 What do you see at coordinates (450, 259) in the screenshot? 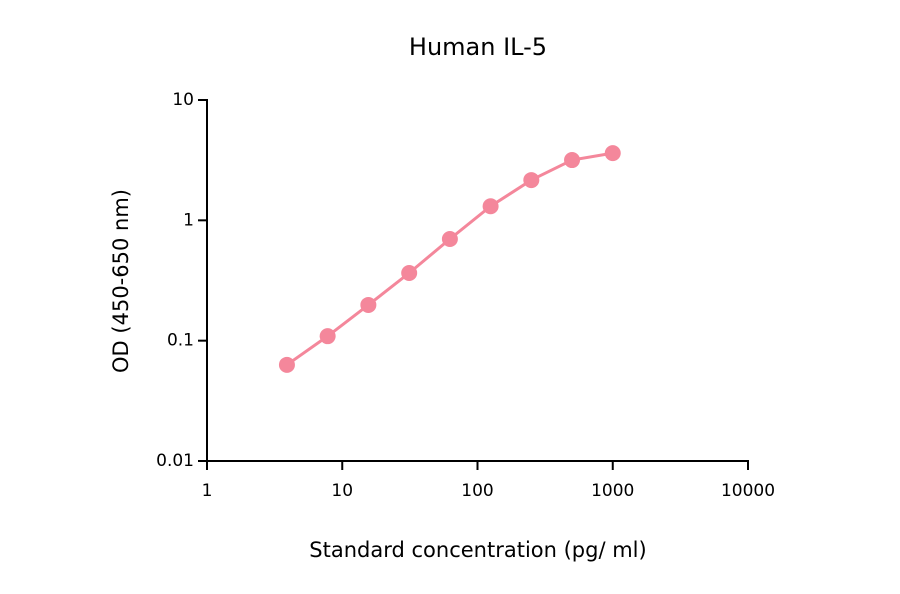
I see `series-line` at bounding box center [450, 259].